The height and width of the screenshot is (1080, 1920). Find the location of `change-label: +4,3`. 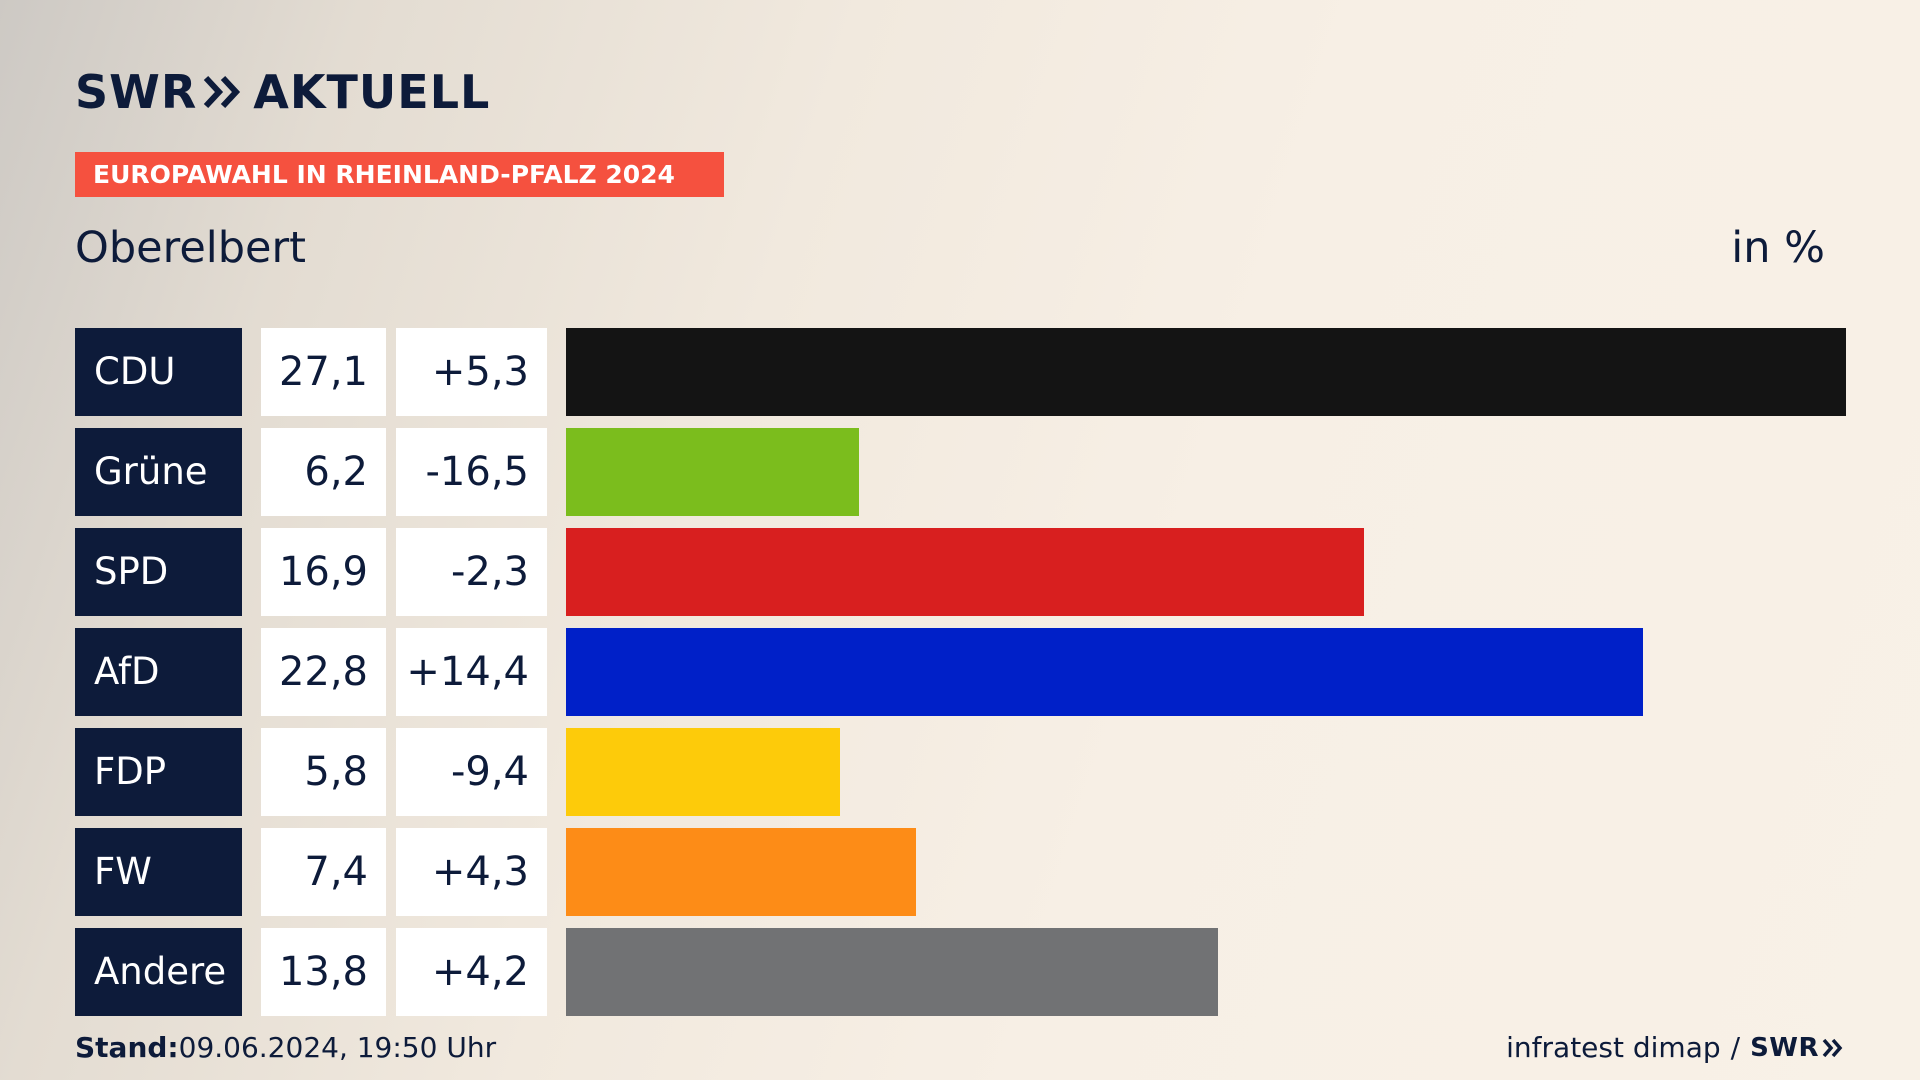

change-label: +4,3 is located at coordinates (471, 872).